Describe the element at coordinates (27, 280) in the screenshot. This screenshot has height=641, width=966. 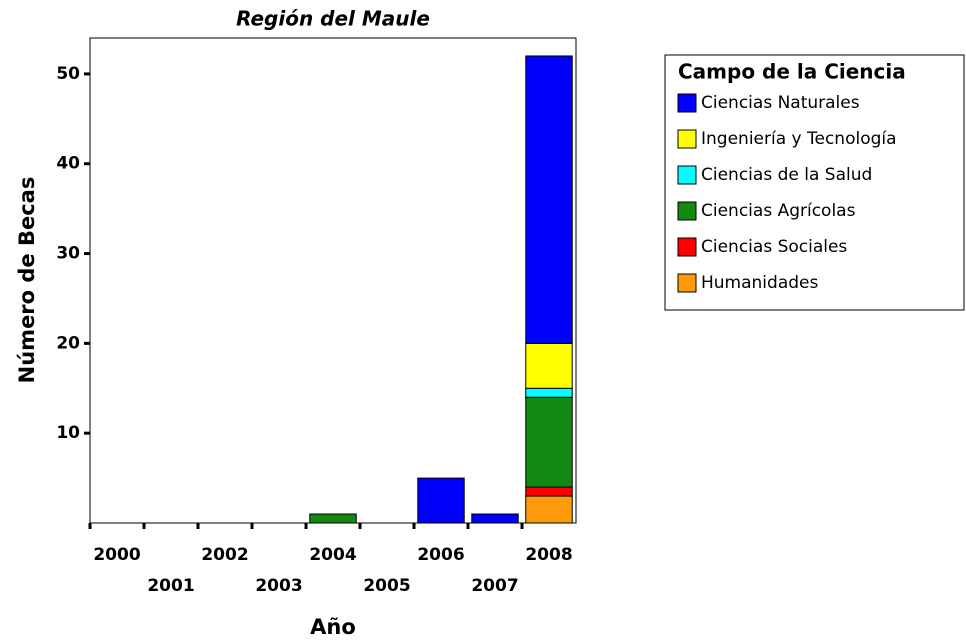
I see `y-axis-label: Número de Becas` at that location.